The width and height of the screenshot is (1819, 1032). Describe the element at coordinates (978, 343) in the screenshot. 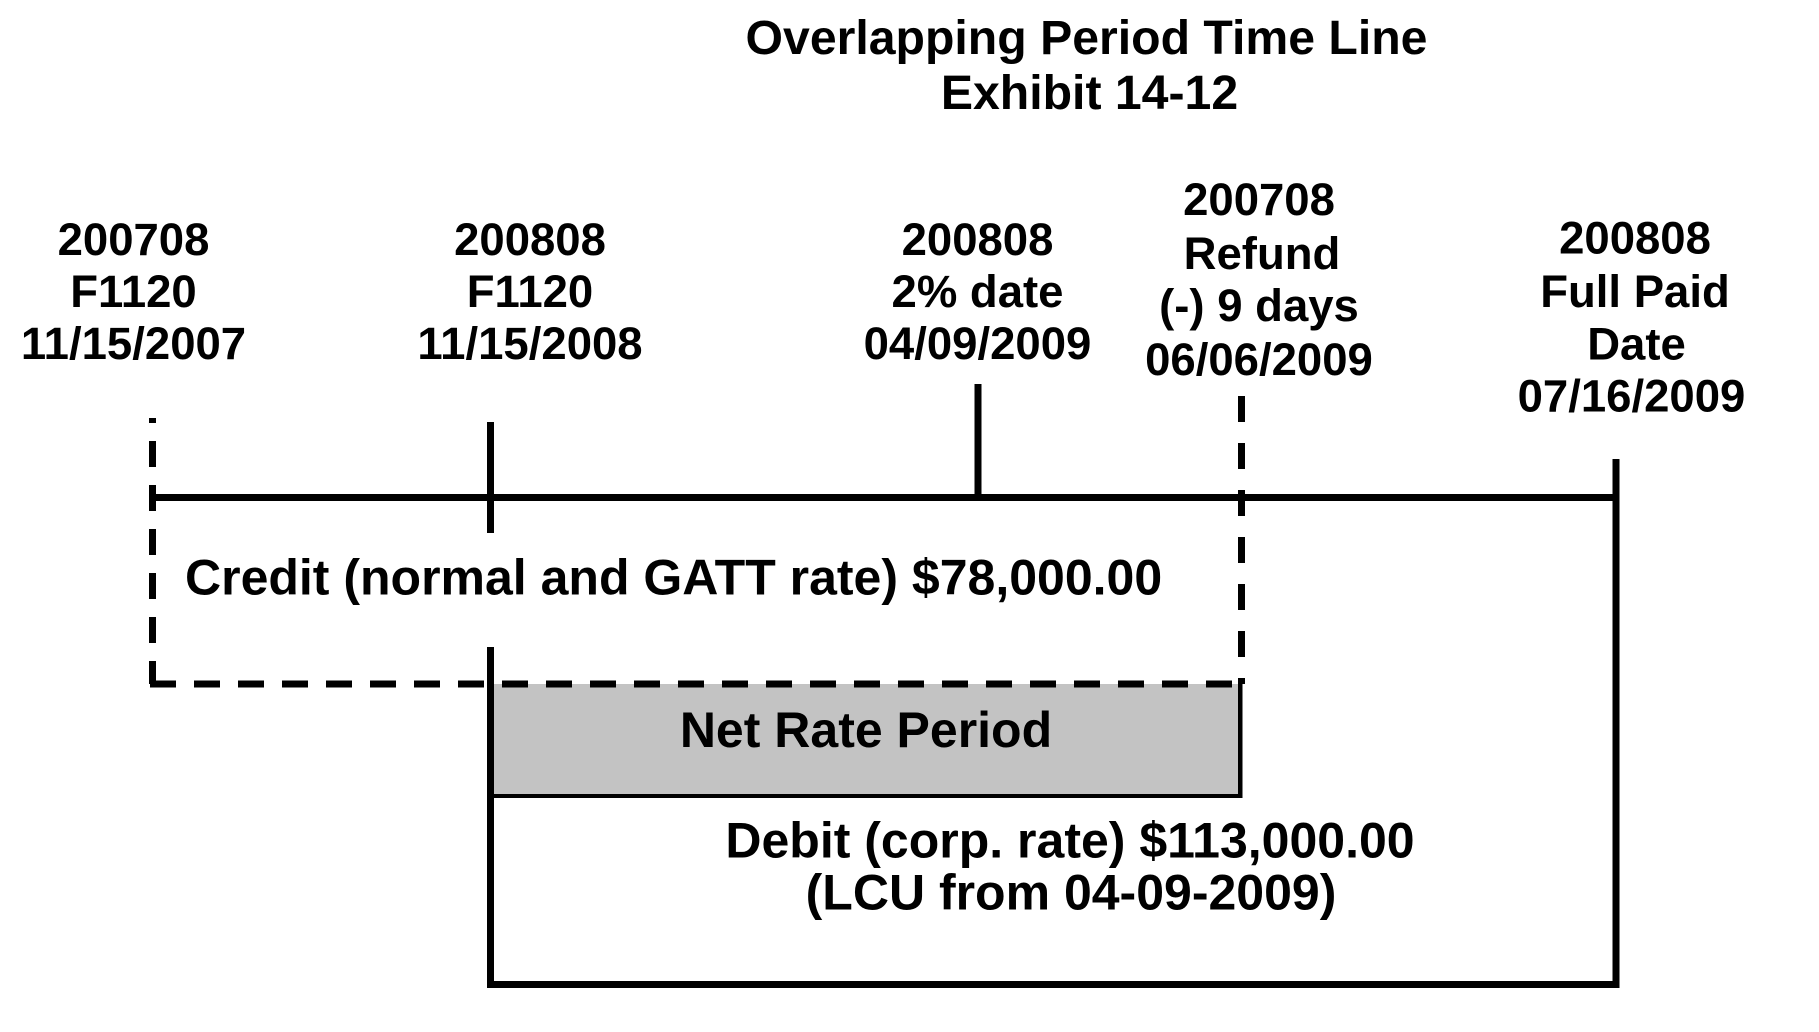

I see `svg-text: 04/09/2009` at that location.